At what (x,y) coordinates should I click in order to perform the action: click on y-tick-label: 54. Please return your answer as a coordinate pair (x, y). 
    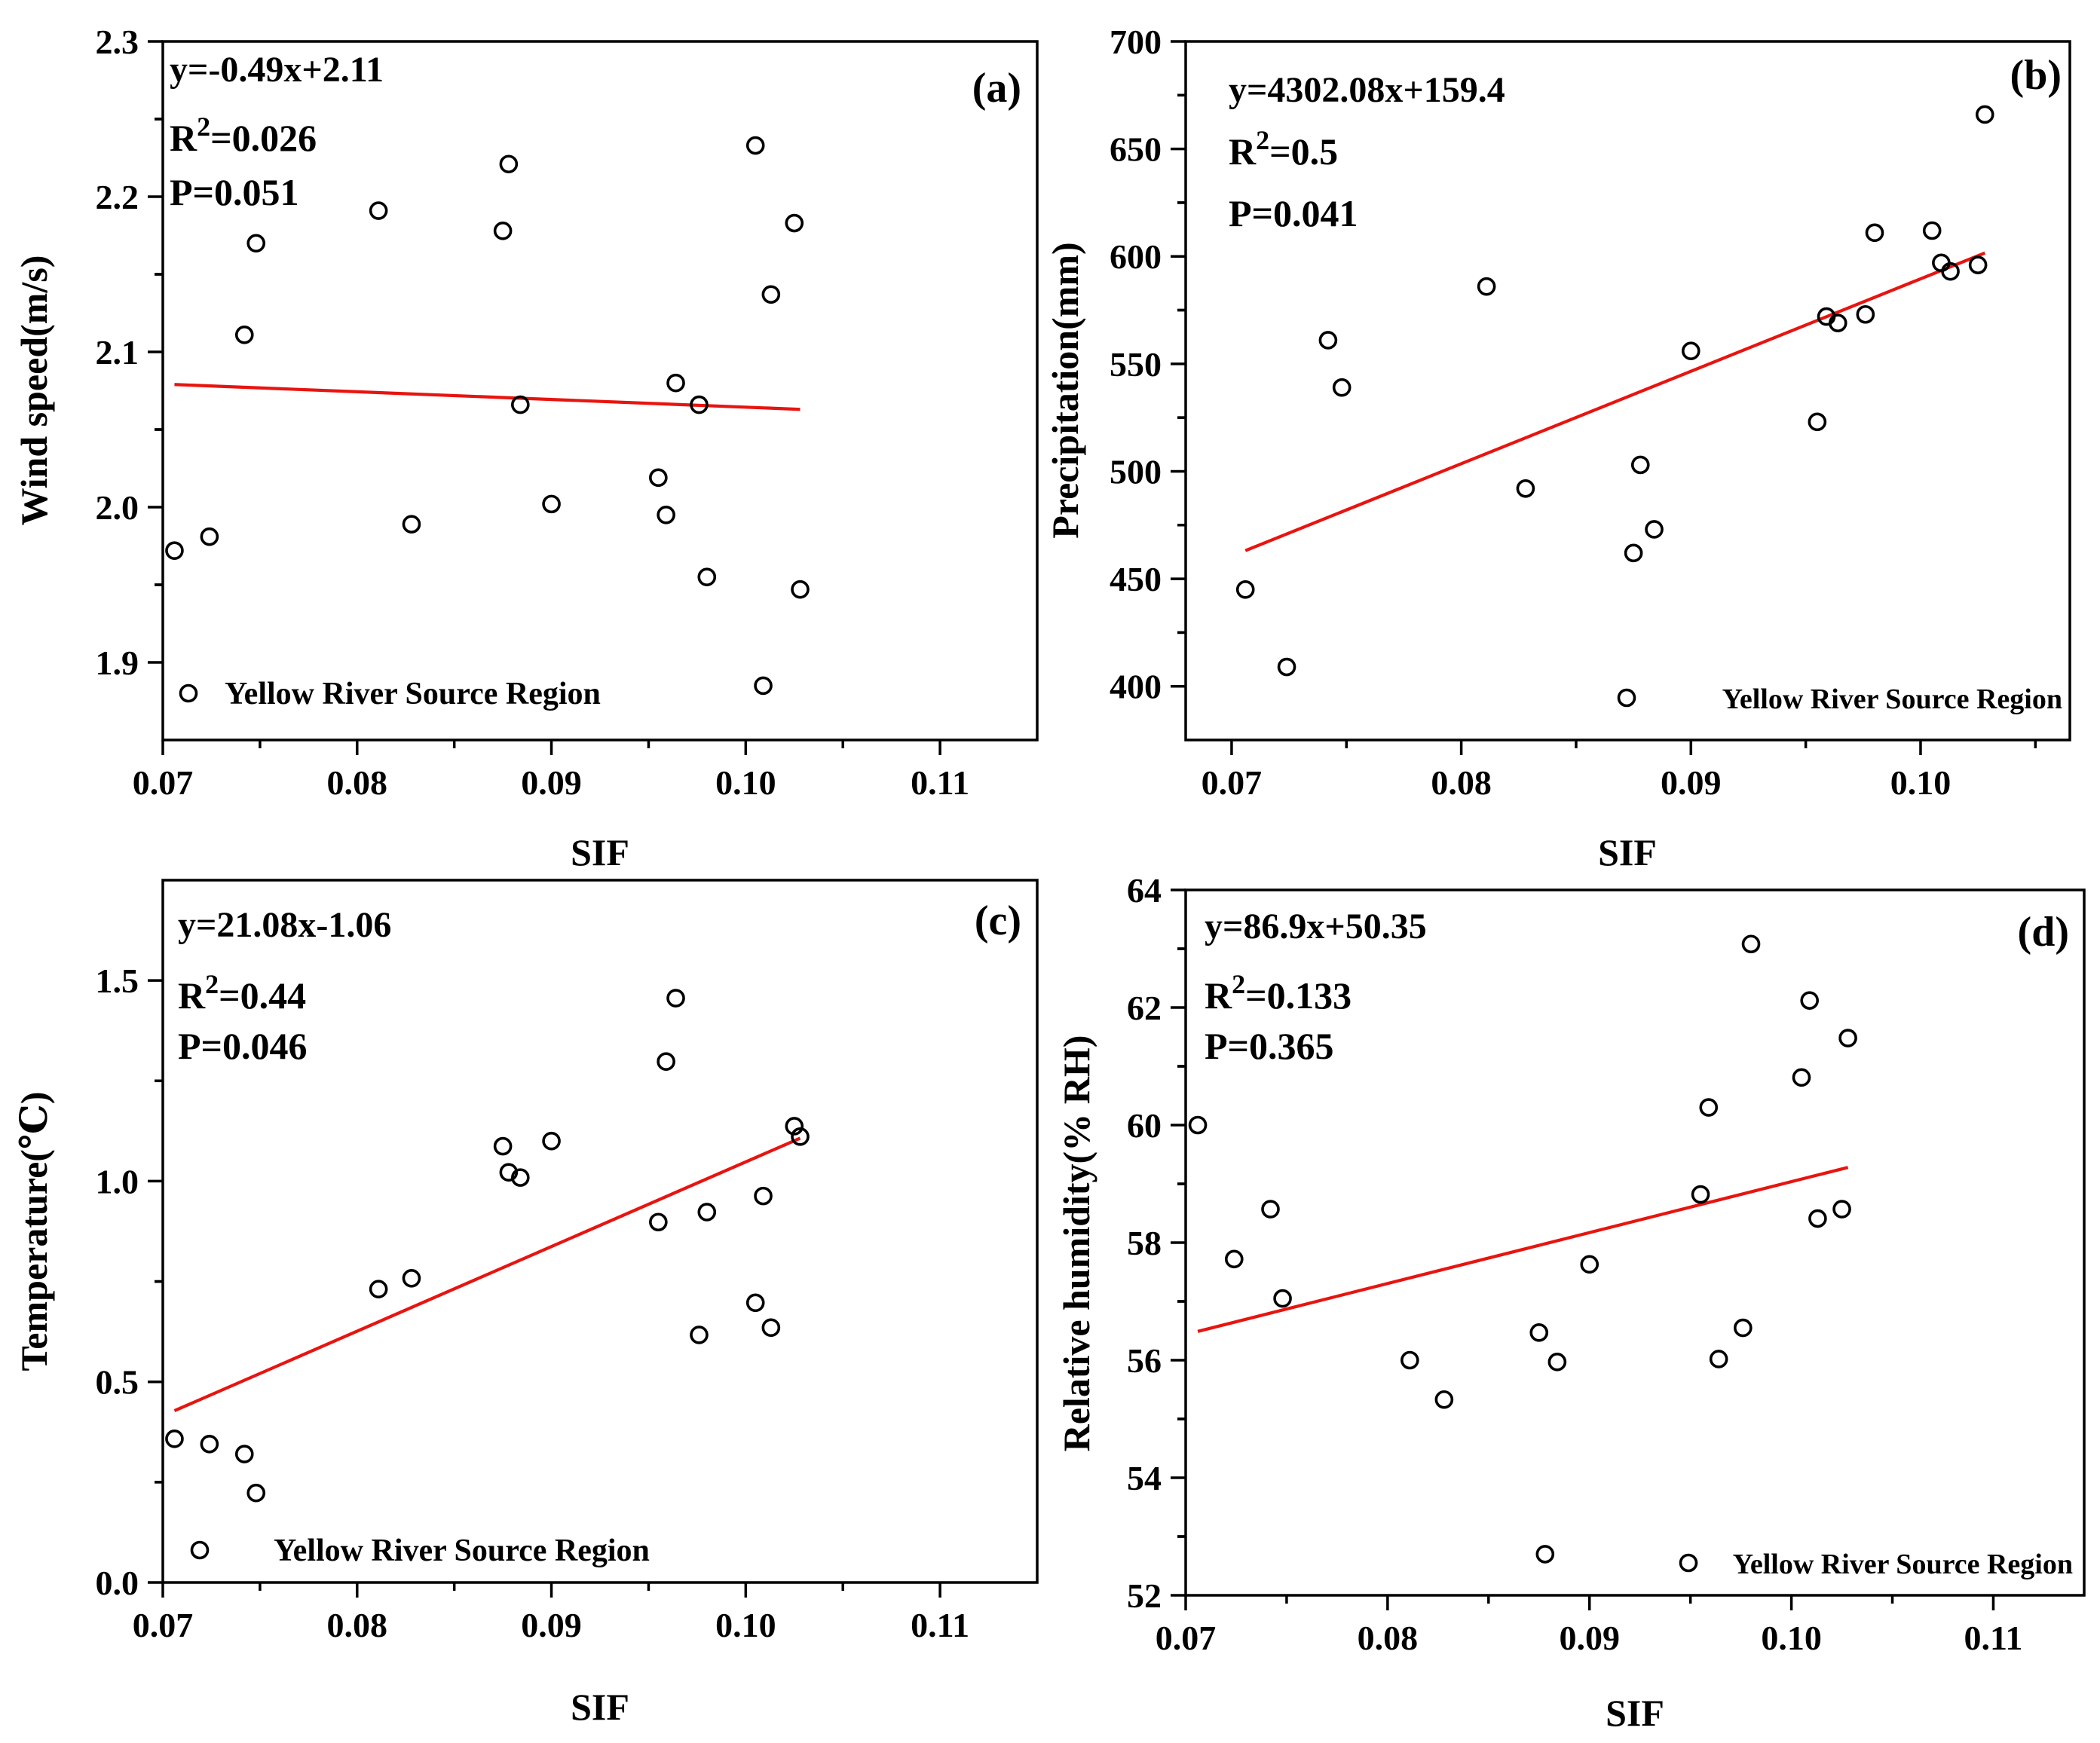
    Looking at the image, I should click on (1144, 1478).